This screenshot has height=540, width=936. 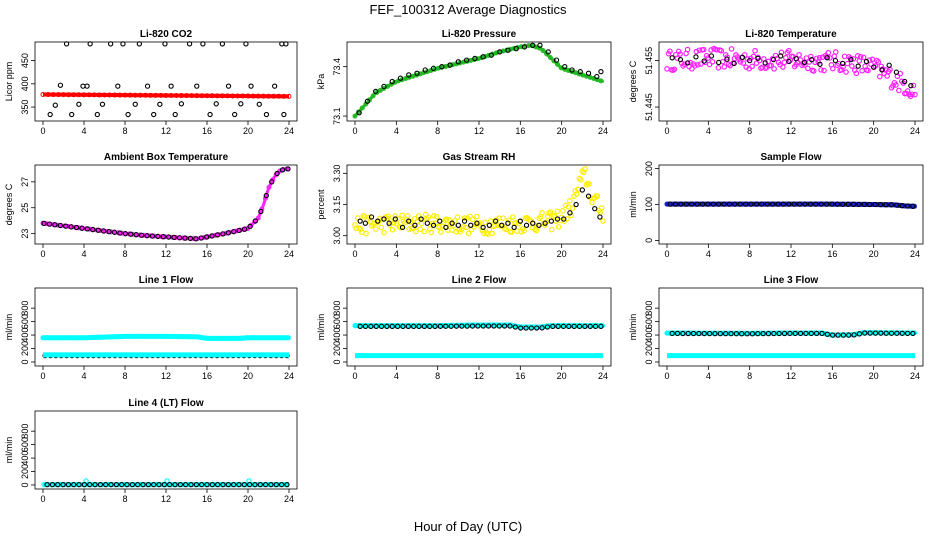 What do you see at coordinates (479, 81) in the screenshot?
I see `plot-frame` at bounding box center [479, 81].